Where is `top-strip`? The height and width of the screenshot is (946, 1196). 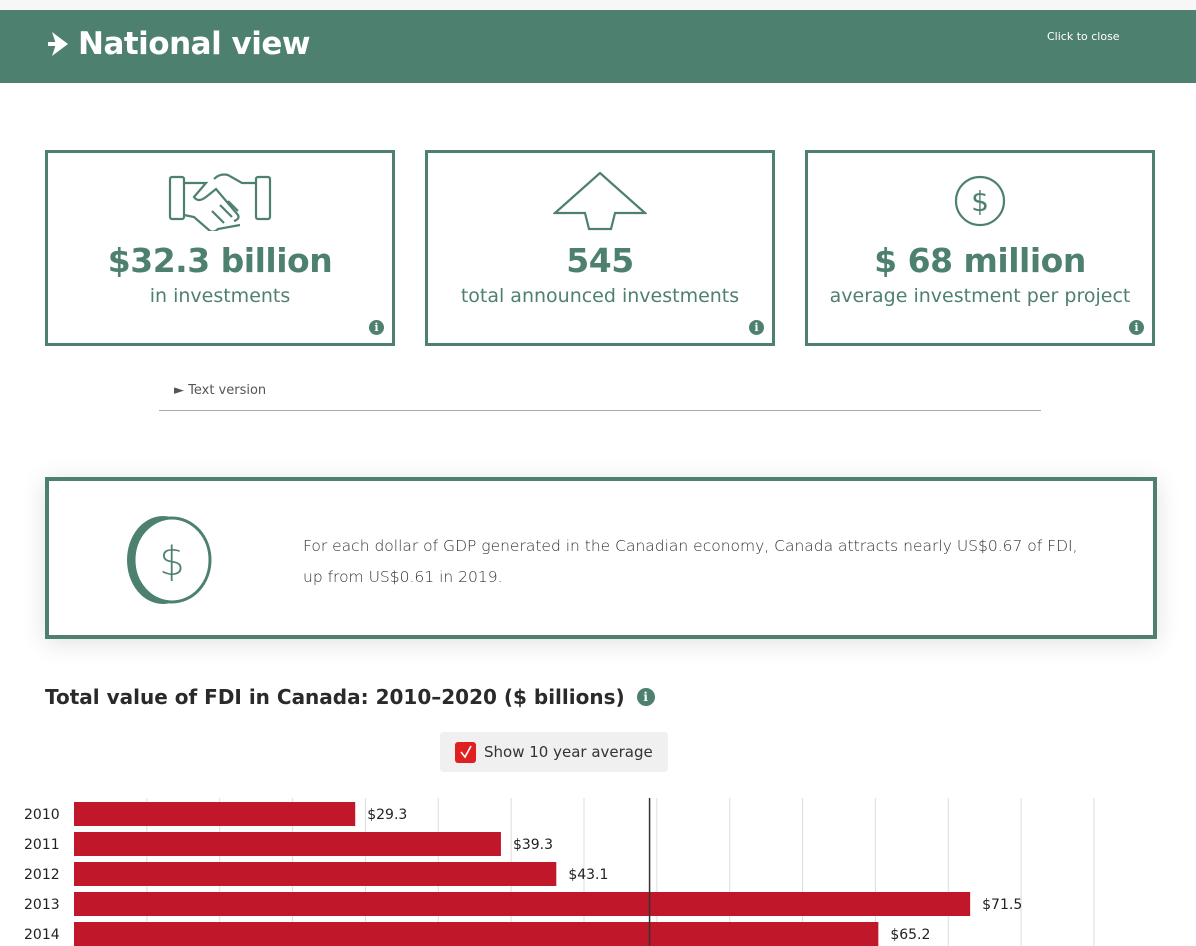 top-strip is located at coordinates (598, 5).